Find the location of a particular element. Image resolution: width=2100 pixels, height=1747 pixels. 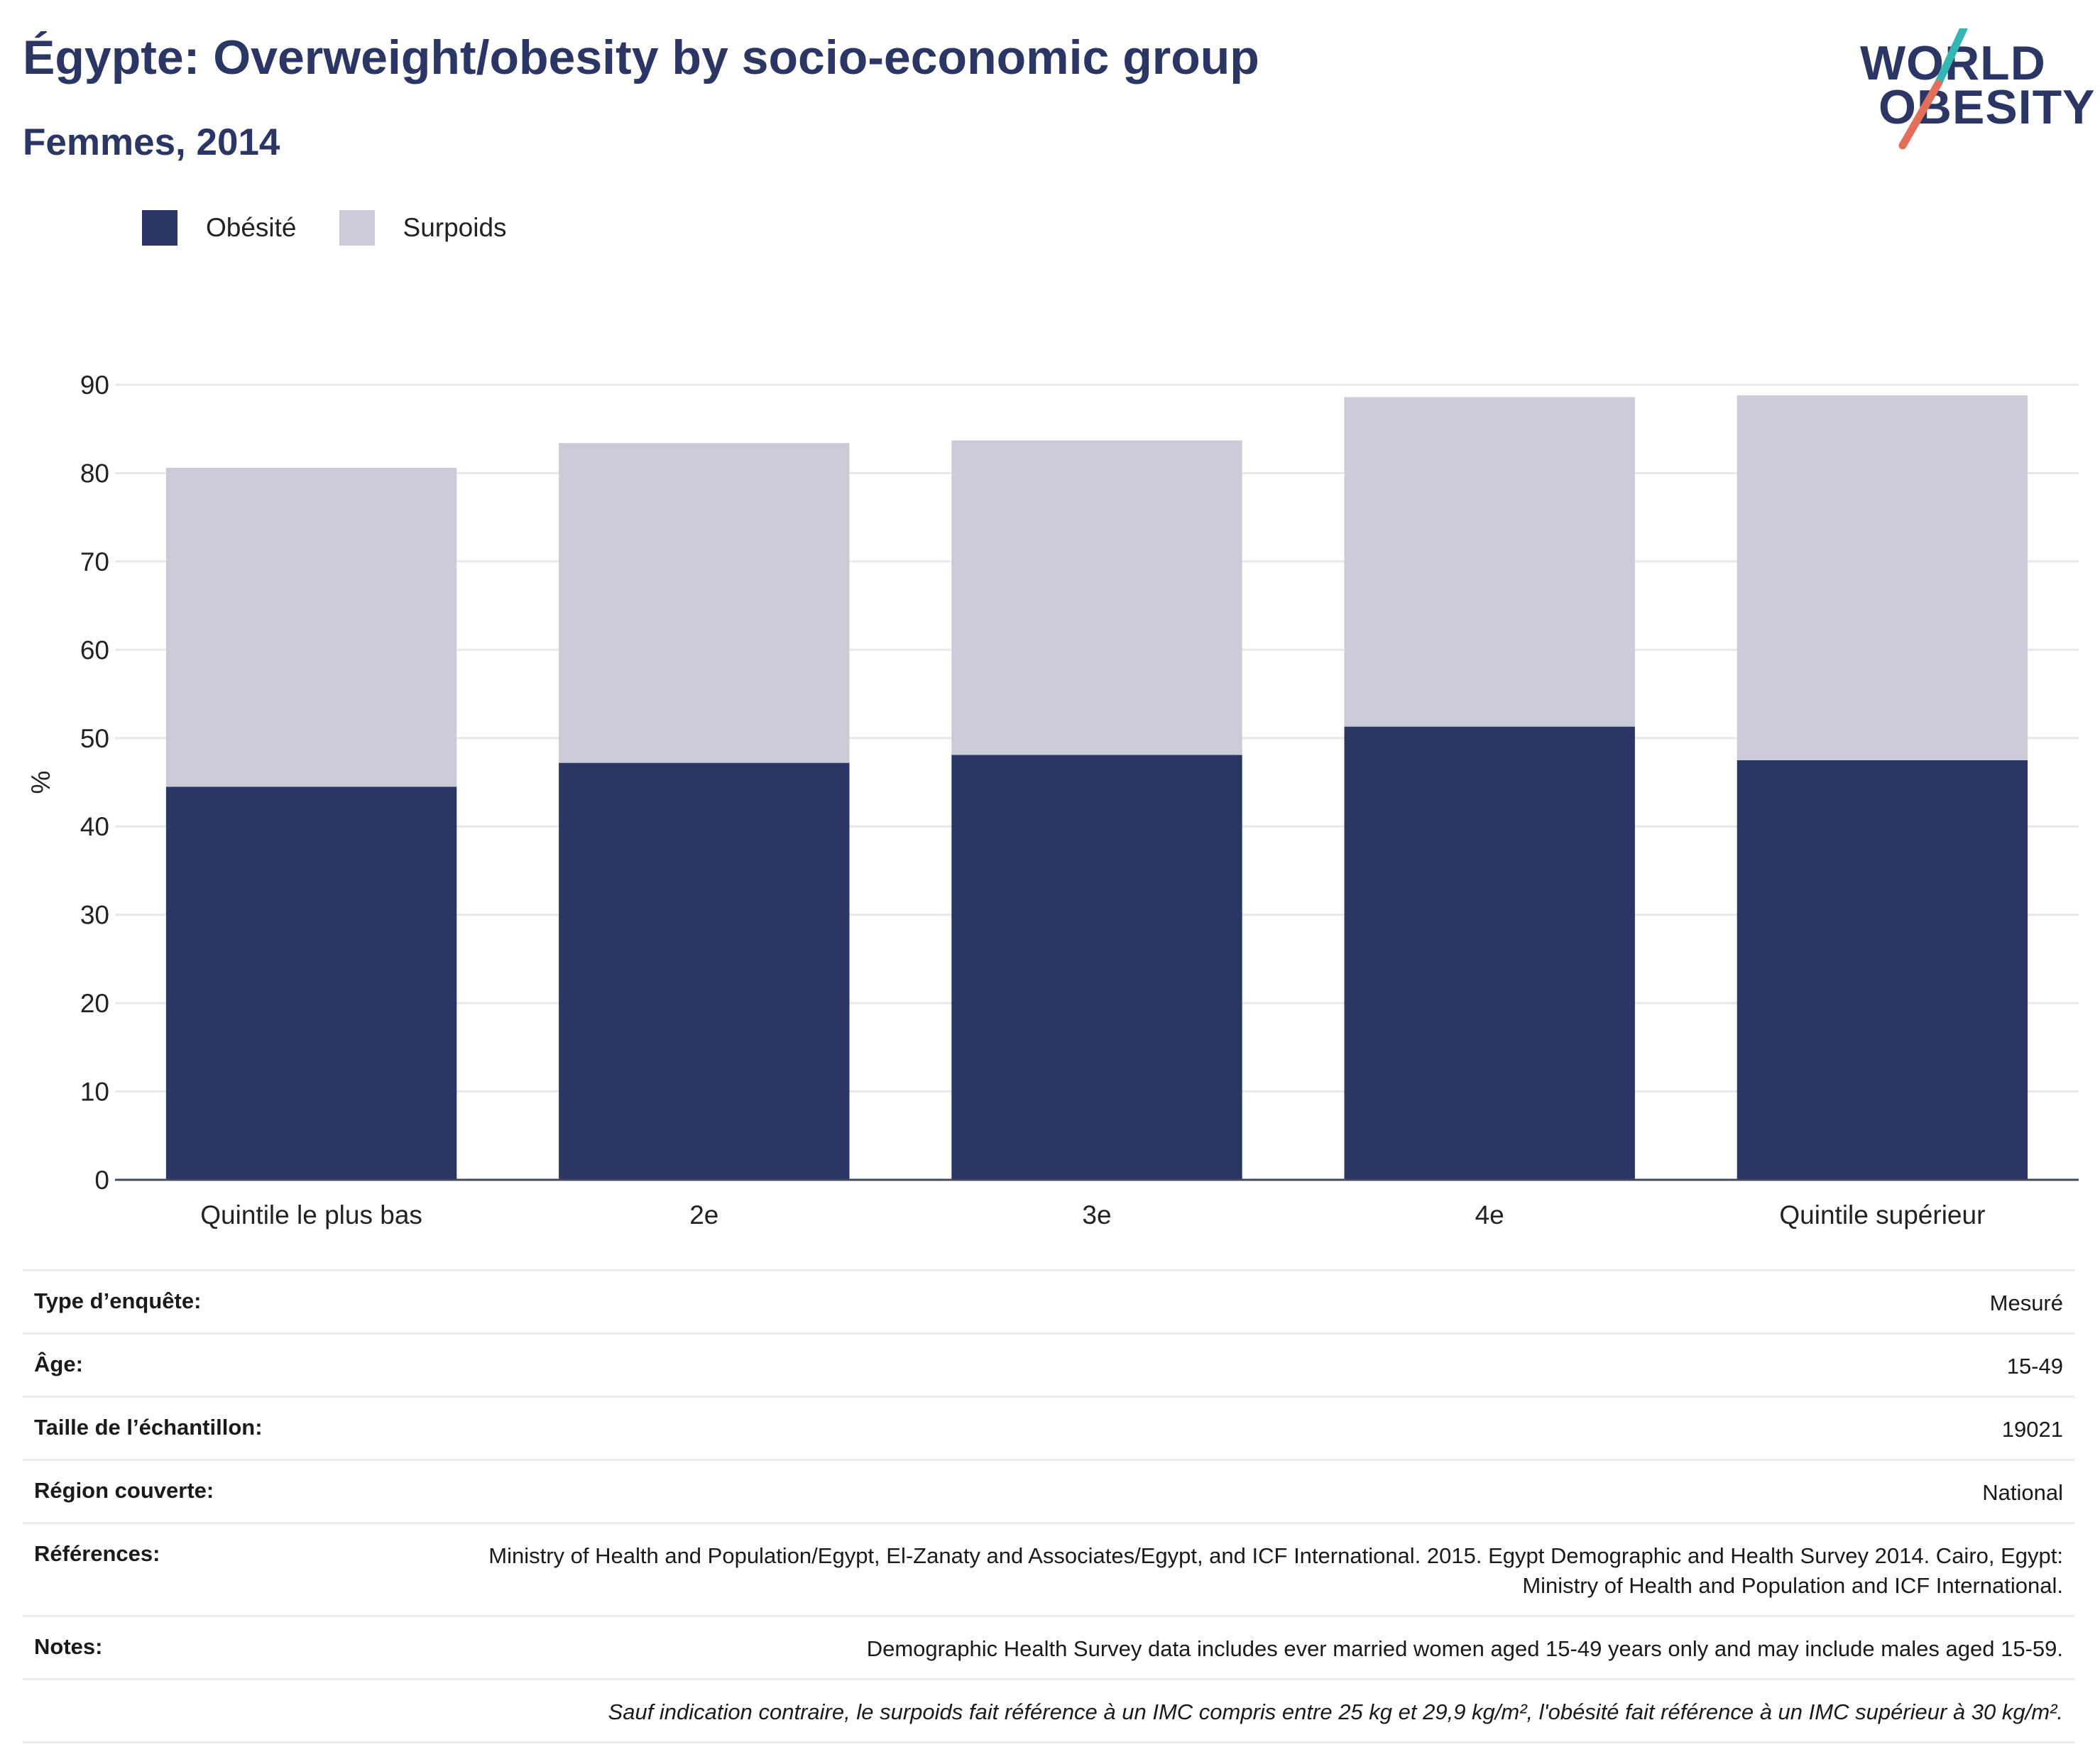

chart-legend: Obésité Surpoids is located at coordinates (345, 228).